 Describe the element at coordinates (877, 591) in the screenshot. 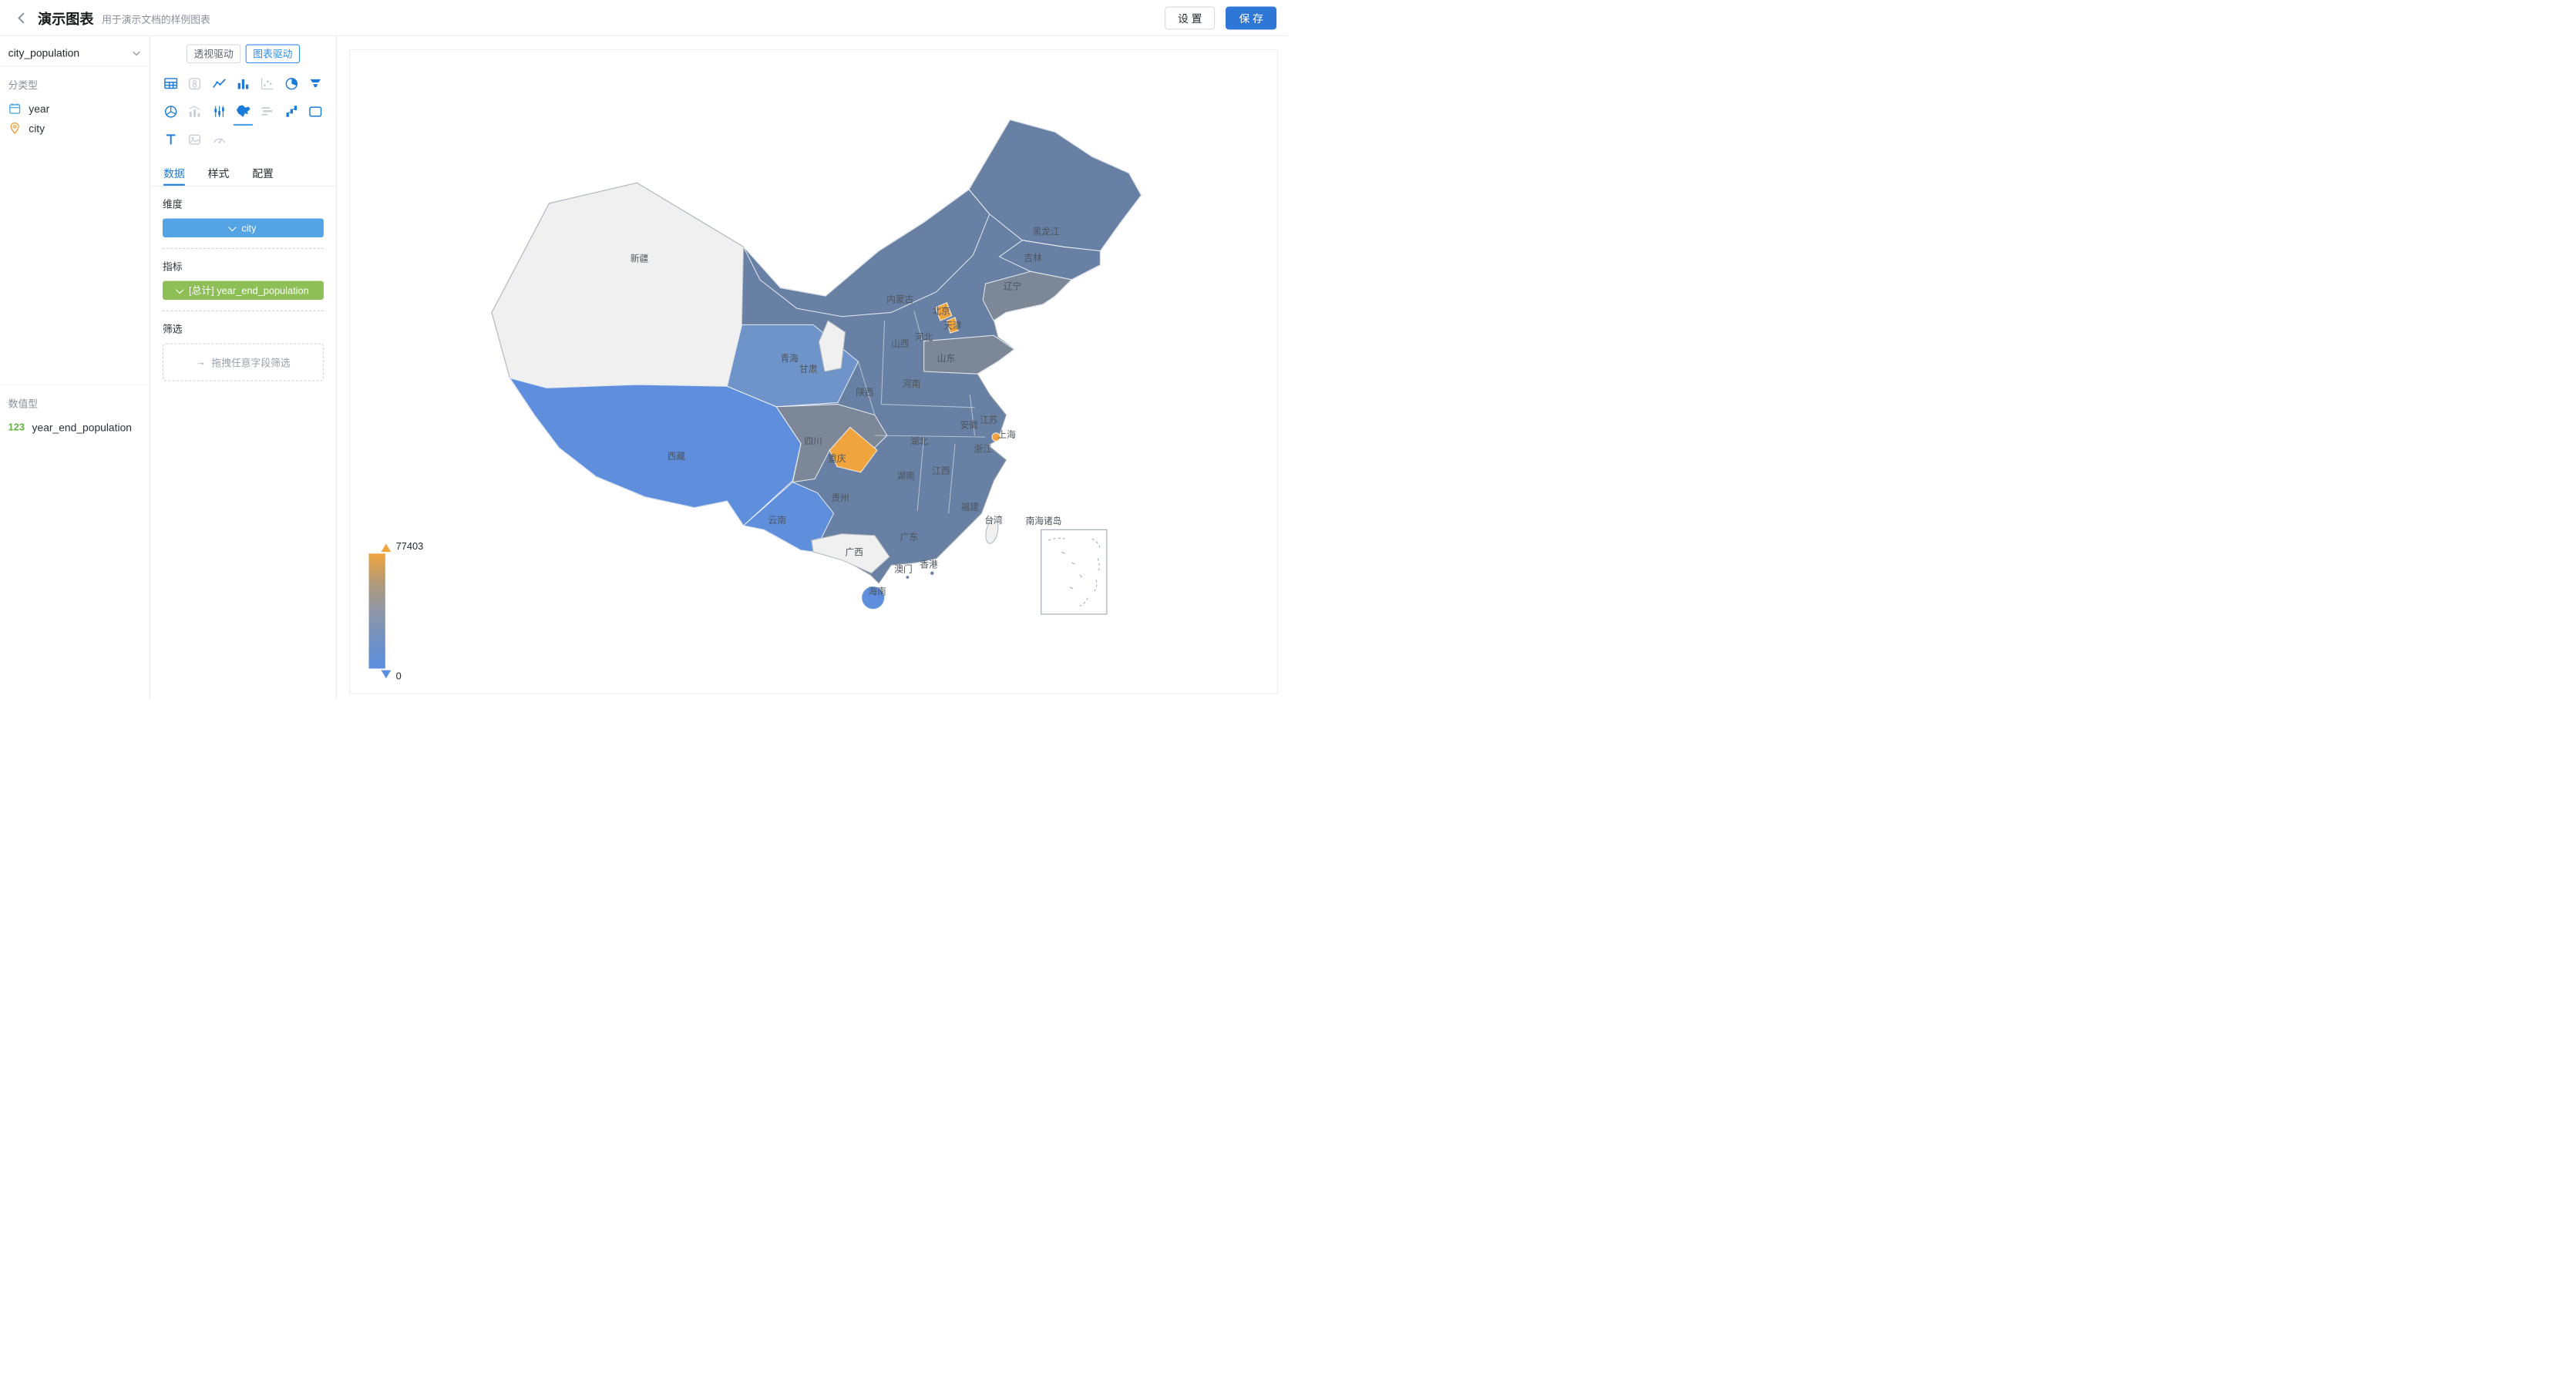

I see `region-label: 海南` at that location.